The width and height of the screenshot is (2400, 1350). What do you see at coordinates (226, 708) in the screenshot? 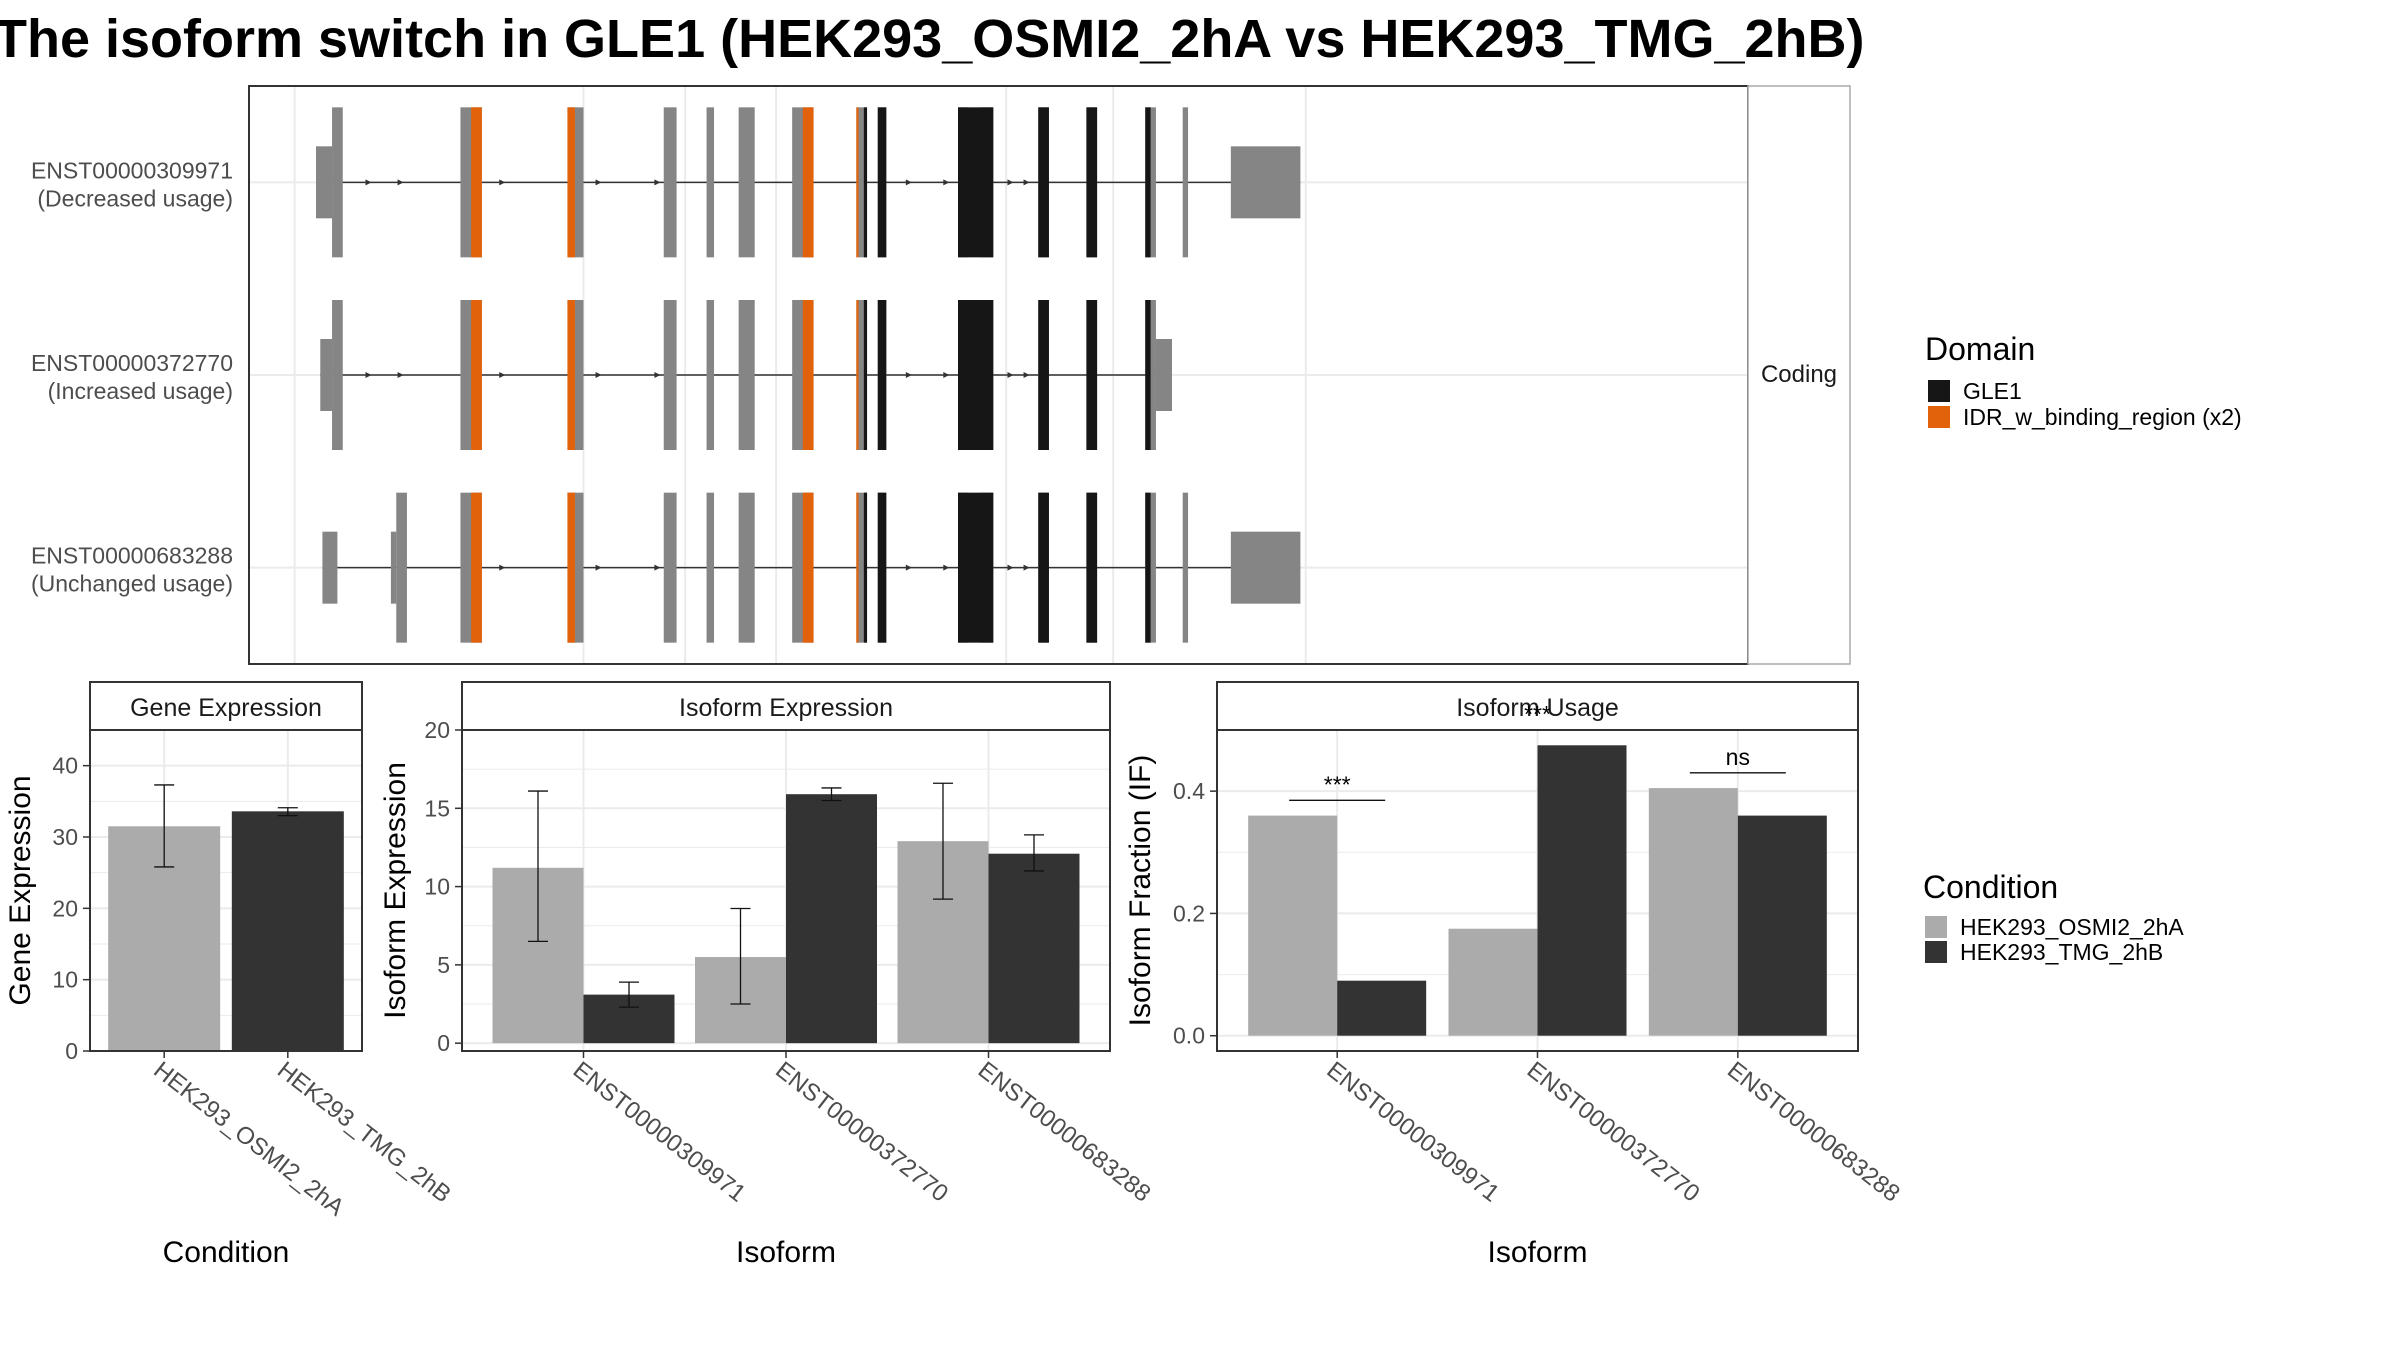
I see `strip-label: Gene Expression` at bounding box center [226, 708].